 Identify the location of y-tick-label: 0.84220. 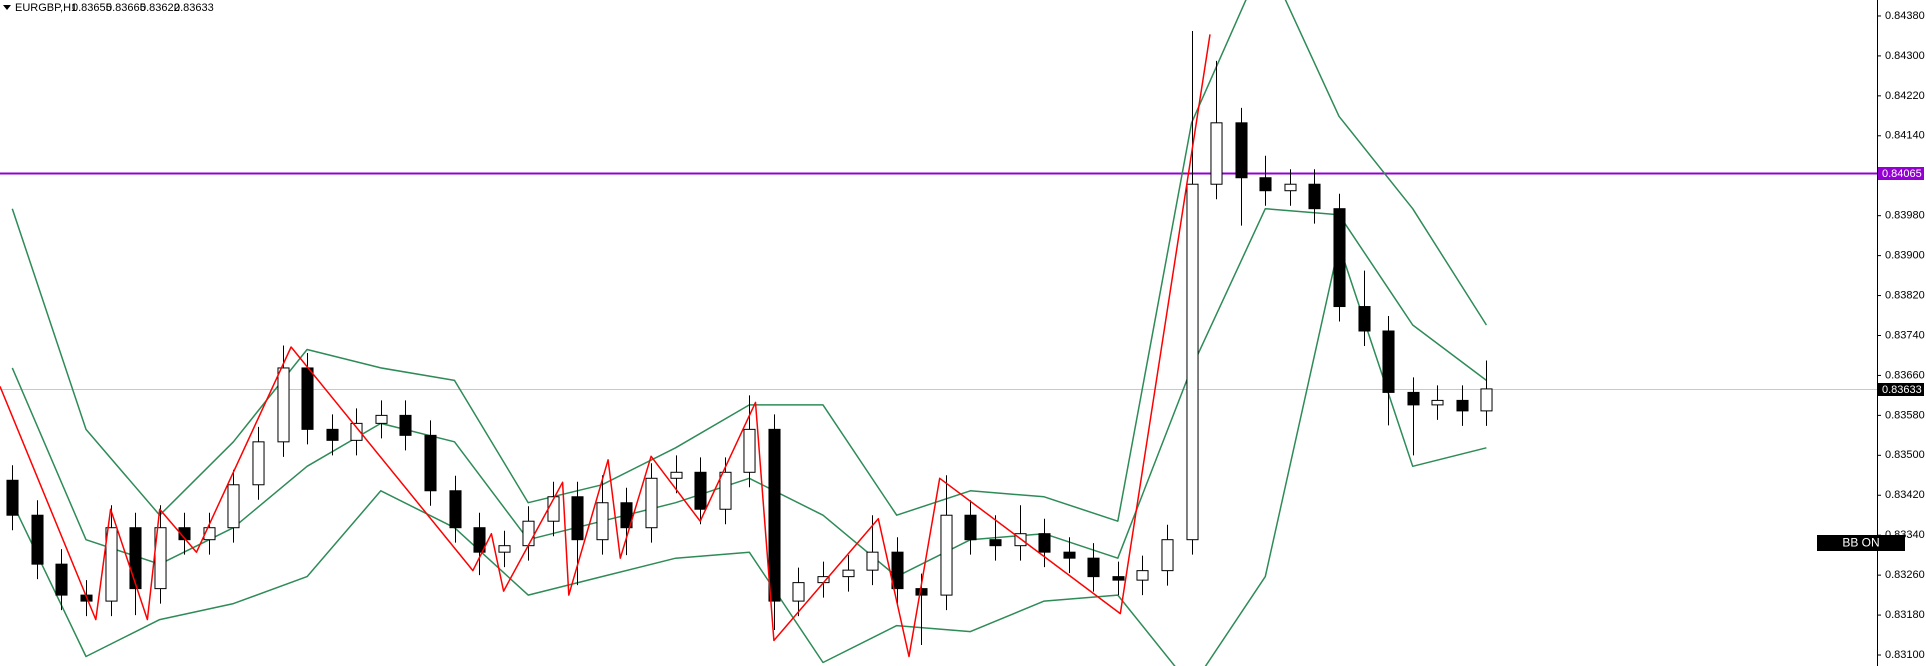
(1905, 96).